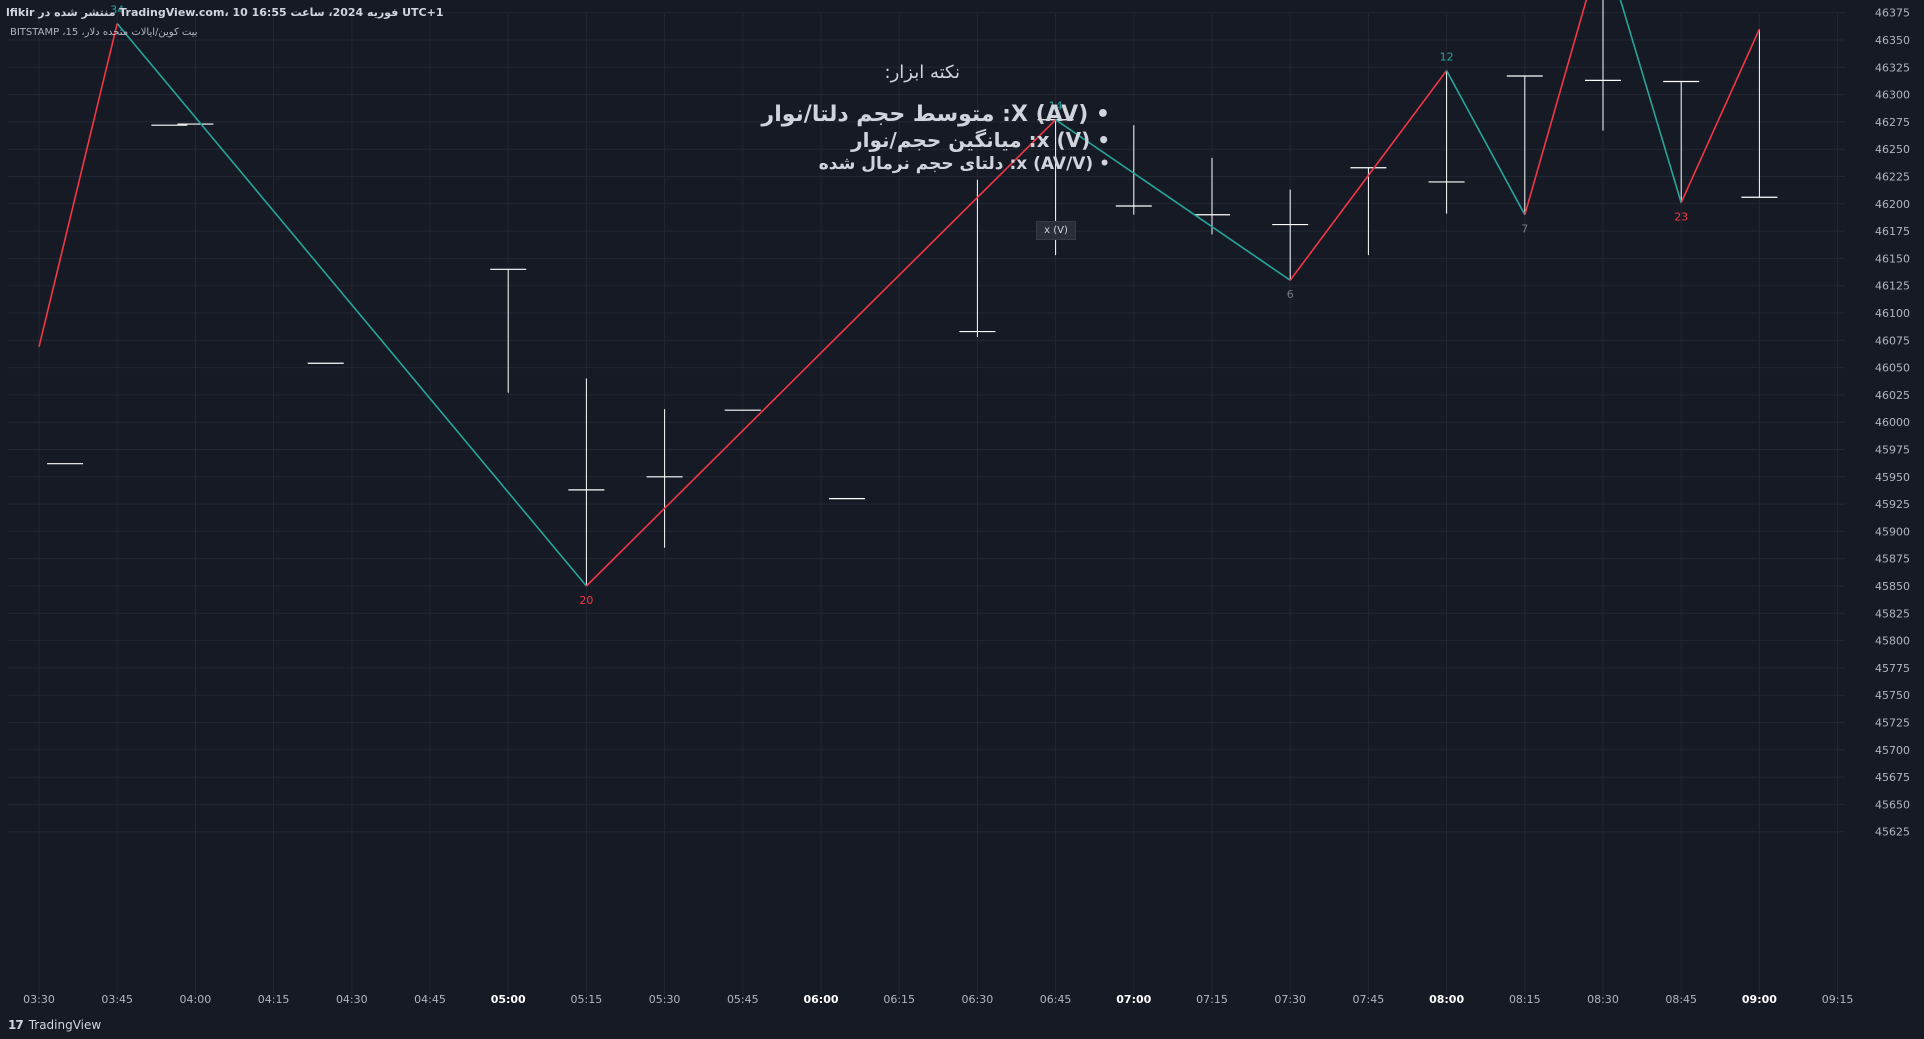 Image resolution: width=1924 pixels, height=1039 pixels. What do you see at coordinates (1892, 122) in the screenshot?
I see `y-tick-label: 46275` at bounding box center [1892, 122].